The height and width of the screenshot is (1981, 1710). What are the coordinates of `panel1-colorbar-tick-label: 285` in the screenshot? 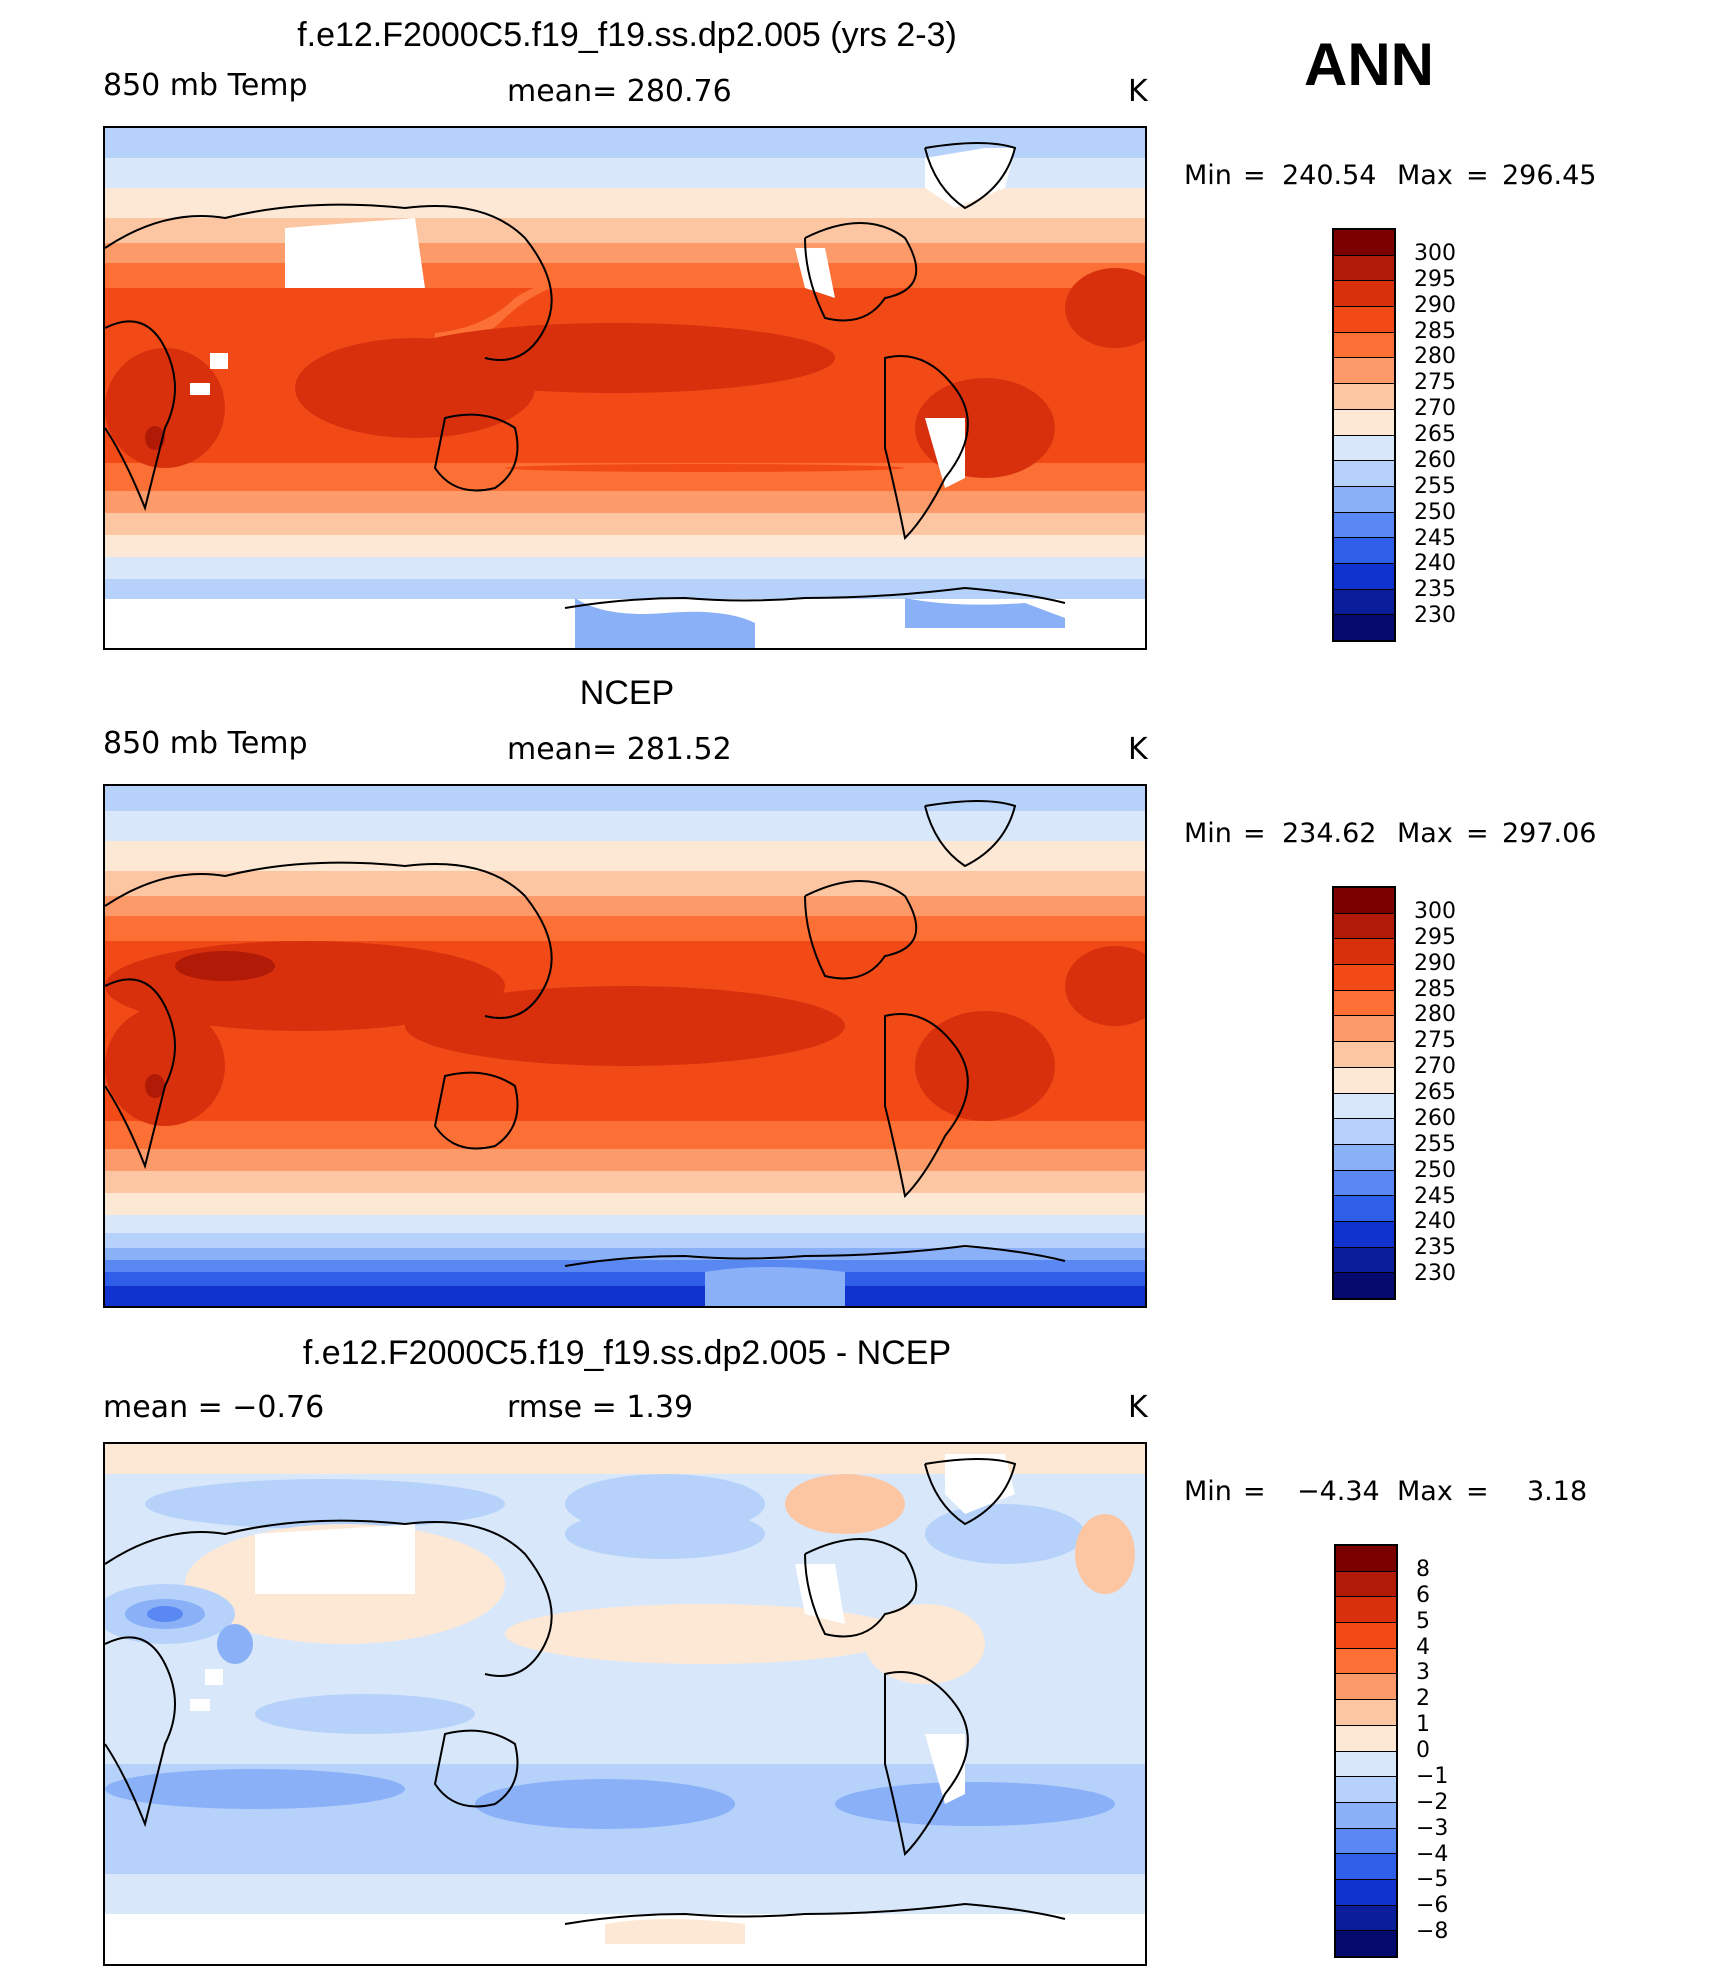 It's located at (1435, 331).